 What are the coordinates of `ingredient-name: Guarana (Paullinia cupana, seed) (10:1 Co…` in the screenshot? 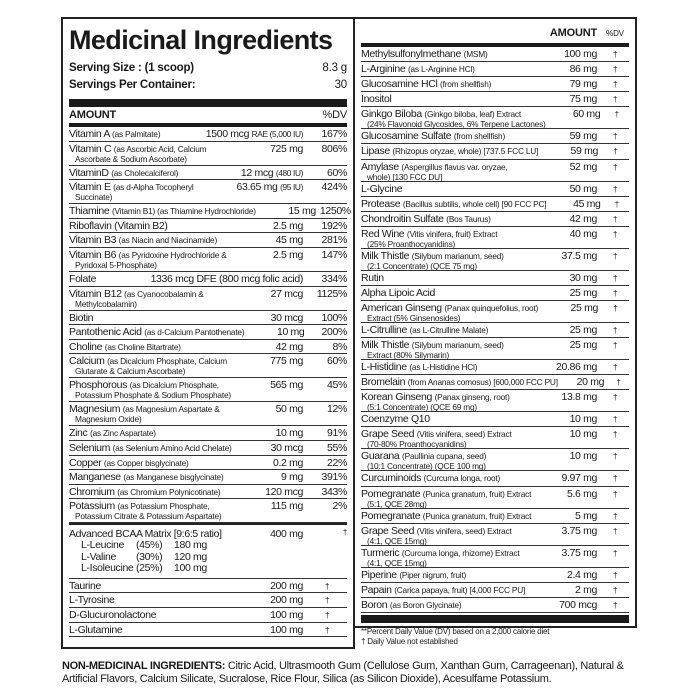 It's located at (448, 461).